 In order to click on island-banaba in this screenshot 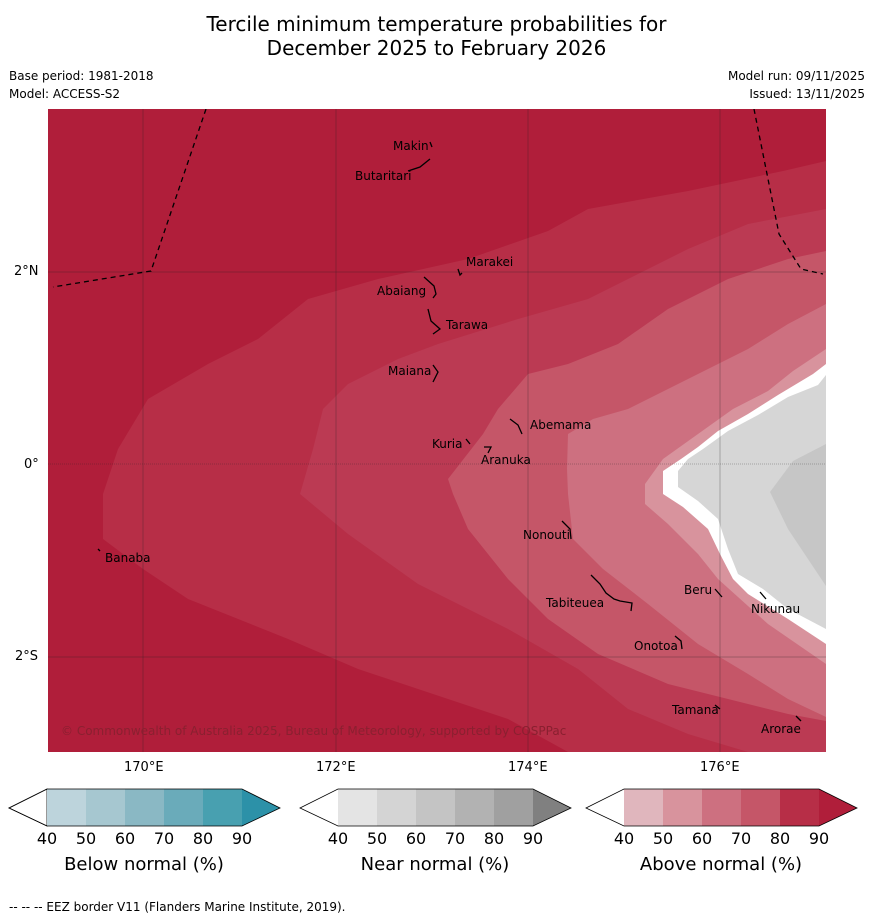, I will do `click(99, 550)`.